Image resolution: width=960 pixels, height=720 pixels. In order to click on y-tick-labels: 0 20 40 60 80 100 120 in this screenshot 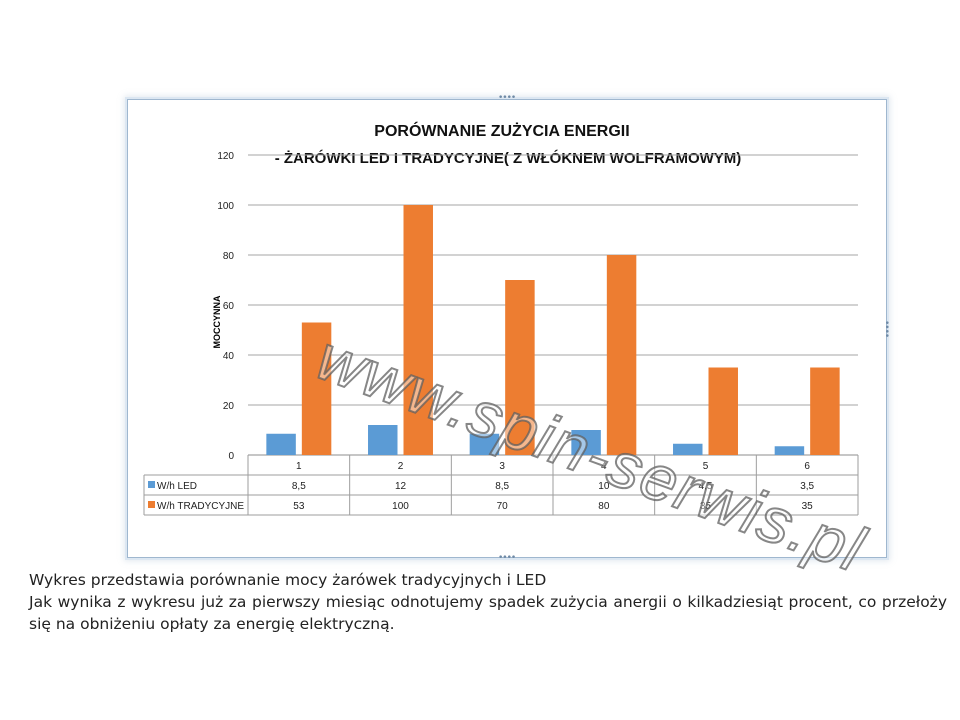, I will do `click(225, 306)`.